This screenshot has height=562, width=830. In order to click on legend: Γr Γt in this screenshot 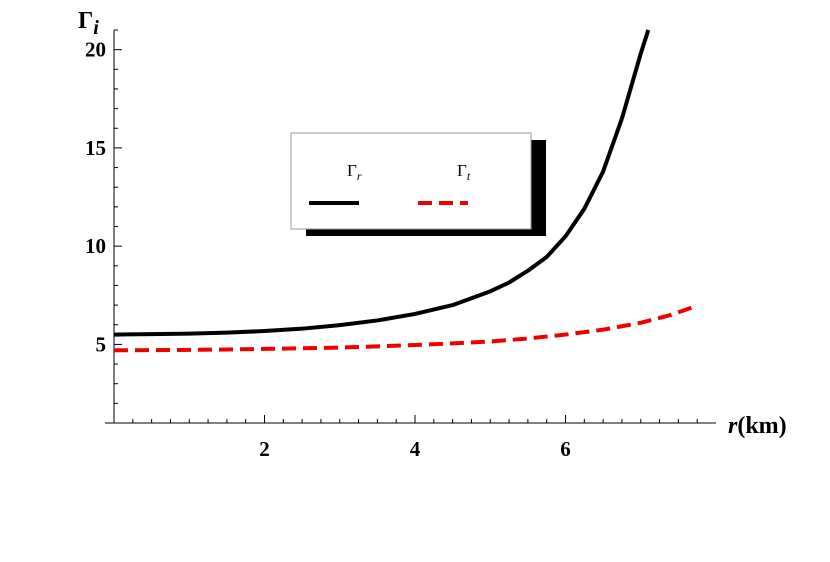, I will do `click(418, 184)`.